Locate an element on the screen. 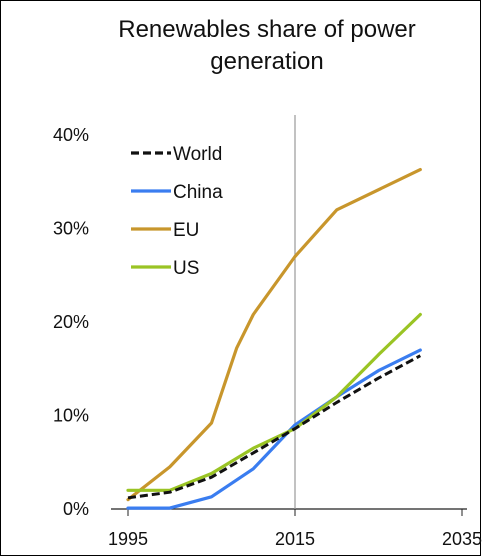 The height and width of the screenshot is (558, 483). legend: World China EU US is located at coordinates (177, 211).